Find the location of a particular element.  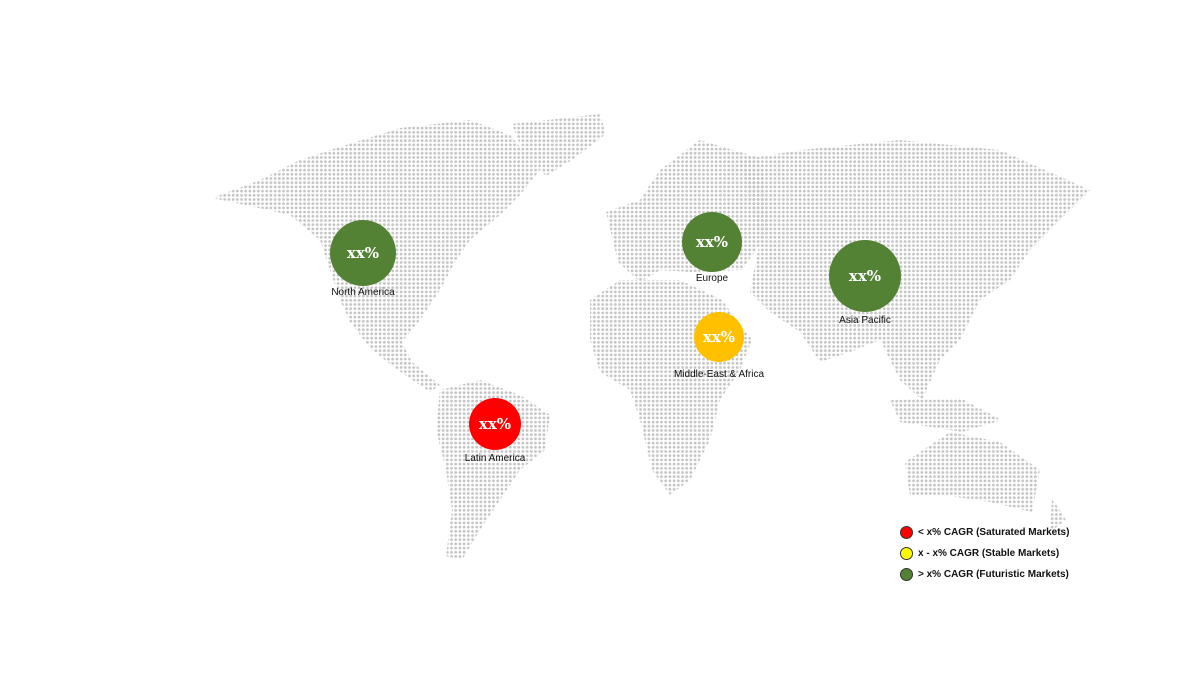

region-label-asia-pacific: Asia Pacific is located at coordinates (865, 320).